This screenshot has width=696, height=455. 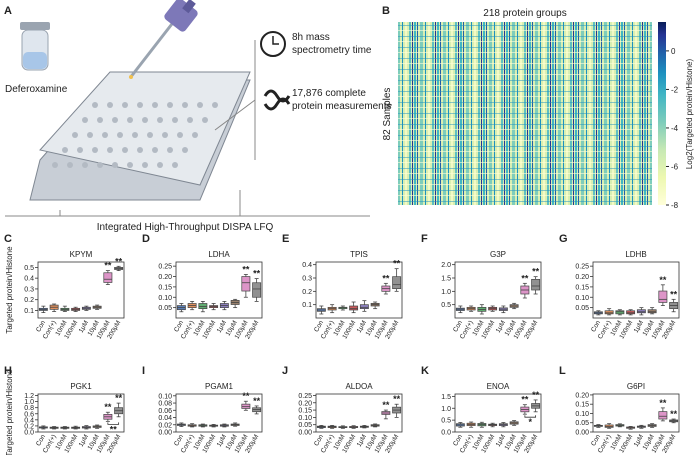 What do you see at coordinates (675, 166) in the screenshot?
I see `colorbar-tick-label: -6` at bounding box center [675, 166].